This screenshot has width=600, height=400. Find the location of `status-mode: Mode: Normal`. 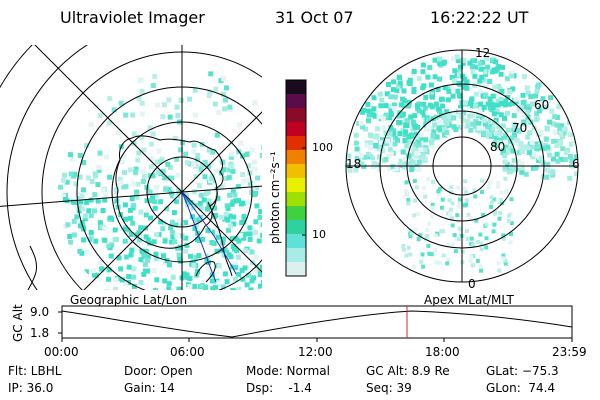

status-mode: Mode: Normal is located at coordinates (288, 371).